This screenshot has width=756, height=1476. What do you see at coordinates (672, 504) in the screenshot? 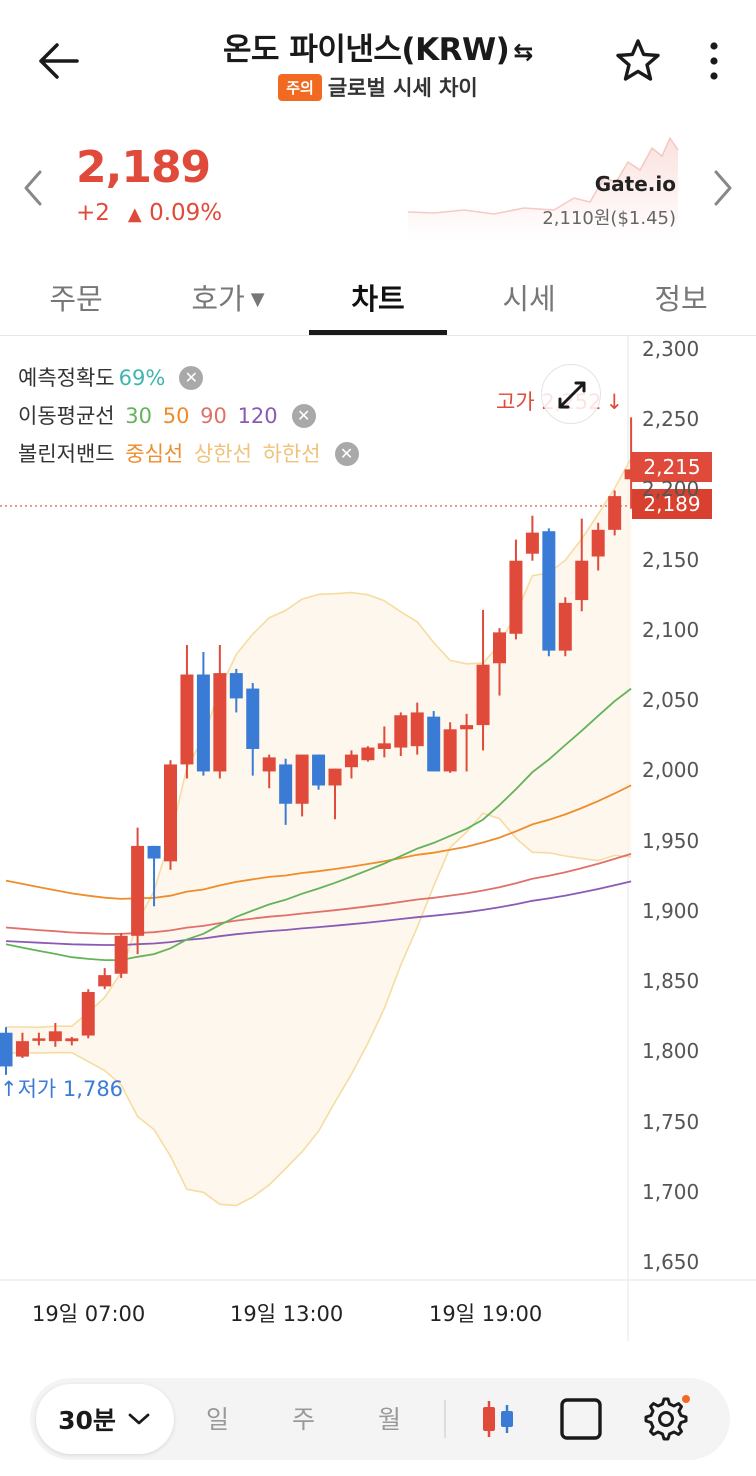
I see `current-price-tag: 2,189` at bounding box center [672, 504].